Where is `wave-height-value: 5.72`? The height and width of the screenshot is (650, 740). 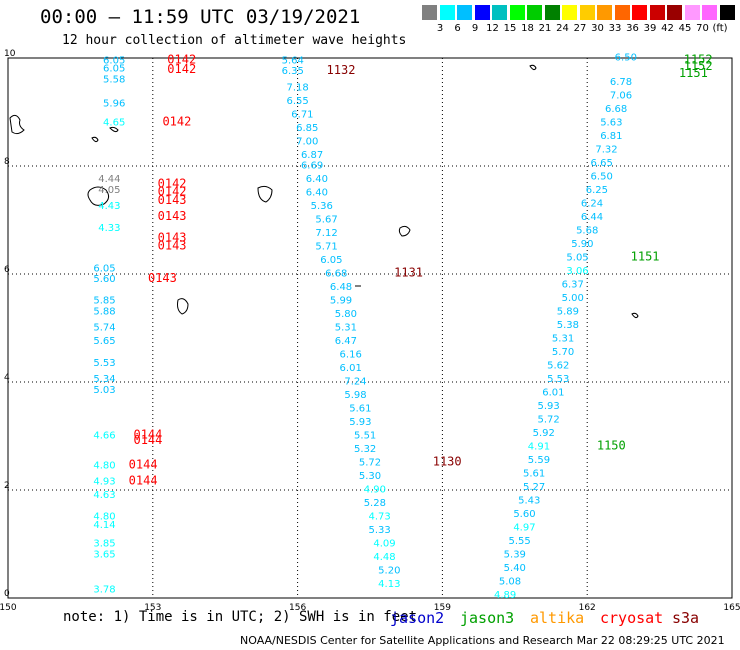
wave-height-value: 5.72 is located at coordinates (370, 463).